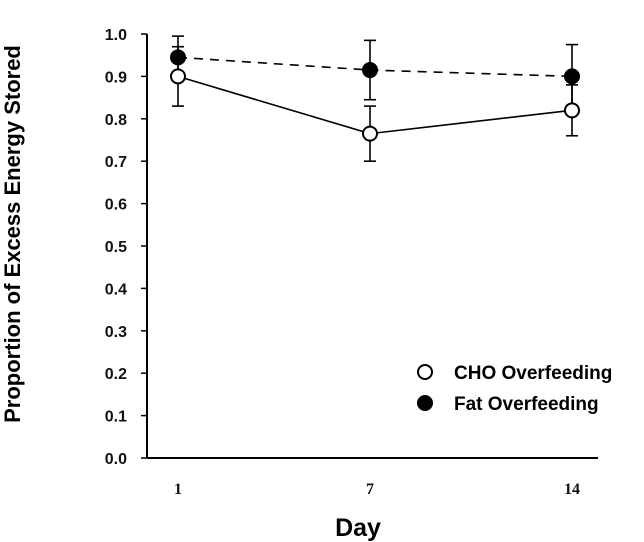 This screenshot has width=644, height=542. Describe the element at coordinates (116, 374) in the screenshot. I see `y-tick-label: 0.2` at that location.